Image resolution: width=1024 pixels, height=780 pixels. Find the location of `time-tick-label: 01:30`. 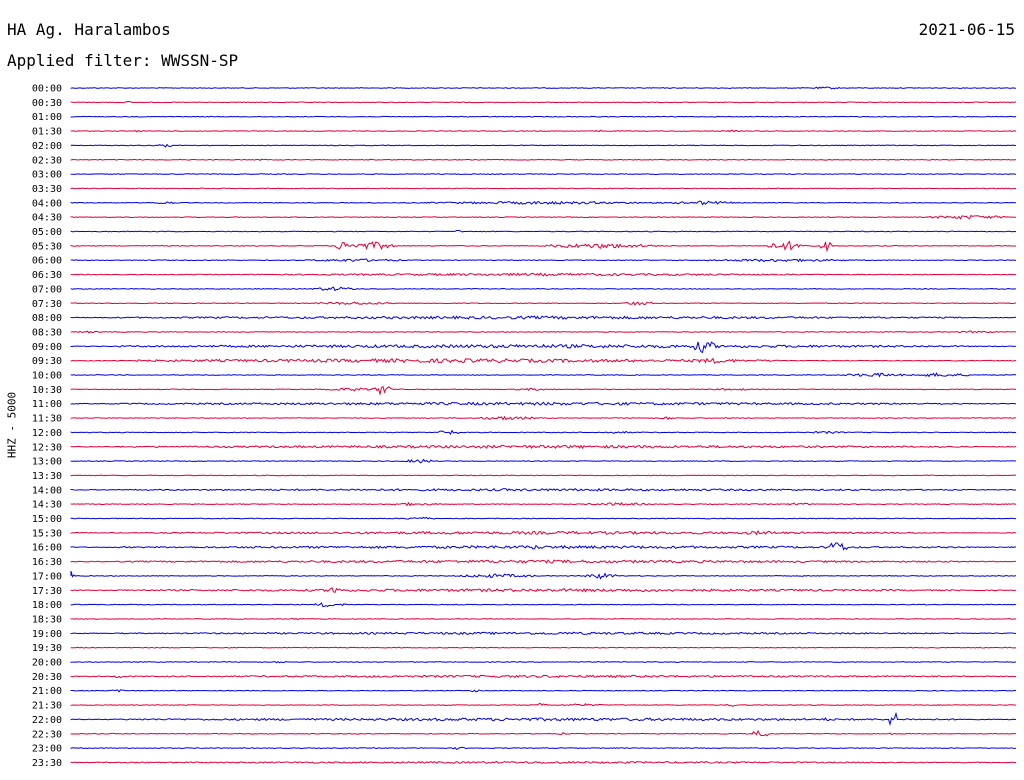

time-tick-label: 01:30 is located at coordinates (47, 132).